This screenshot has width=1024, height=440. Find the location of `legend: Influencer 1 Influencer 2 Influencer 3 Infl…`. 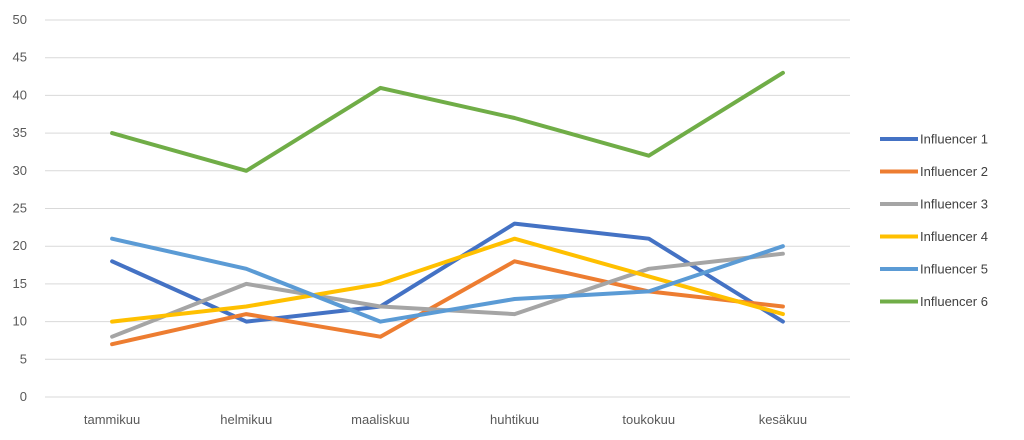

legend: Influencer 1 Influencer 2 Influencer 3 Infl… is located at coordinates (934, 220).